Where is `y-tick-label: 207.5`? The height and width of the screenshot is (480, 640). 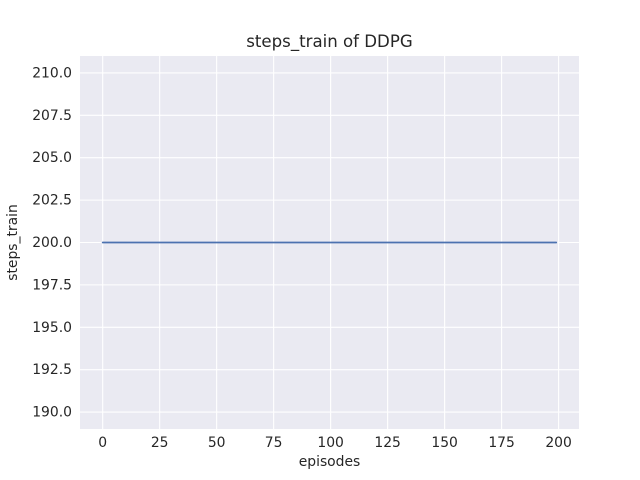 y-tick-label: 207.5 is located at coordinates (52, 116).